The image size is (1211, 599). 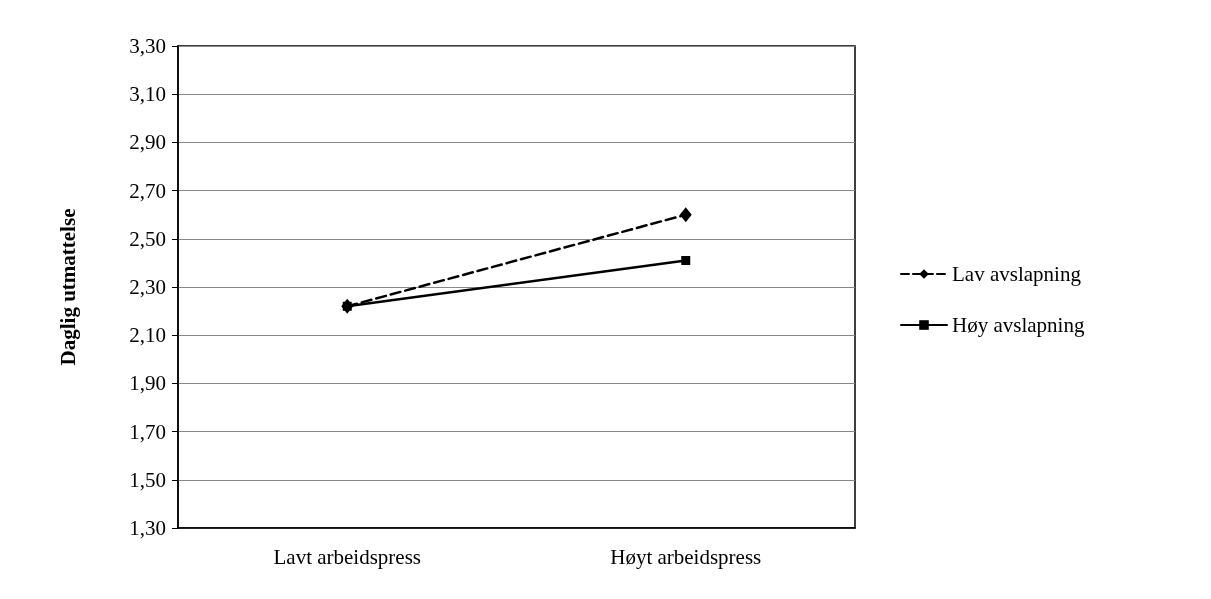 I want to click on x-tick-label: Høyt arbeidspress, so click(x=686, y=556).